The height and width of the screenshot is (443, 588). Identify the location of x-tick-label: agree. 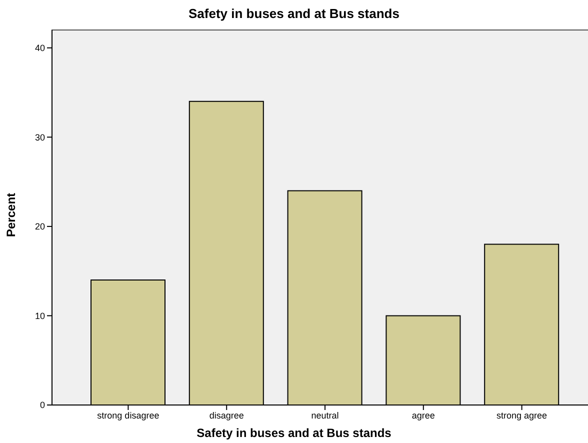
(423, 415).